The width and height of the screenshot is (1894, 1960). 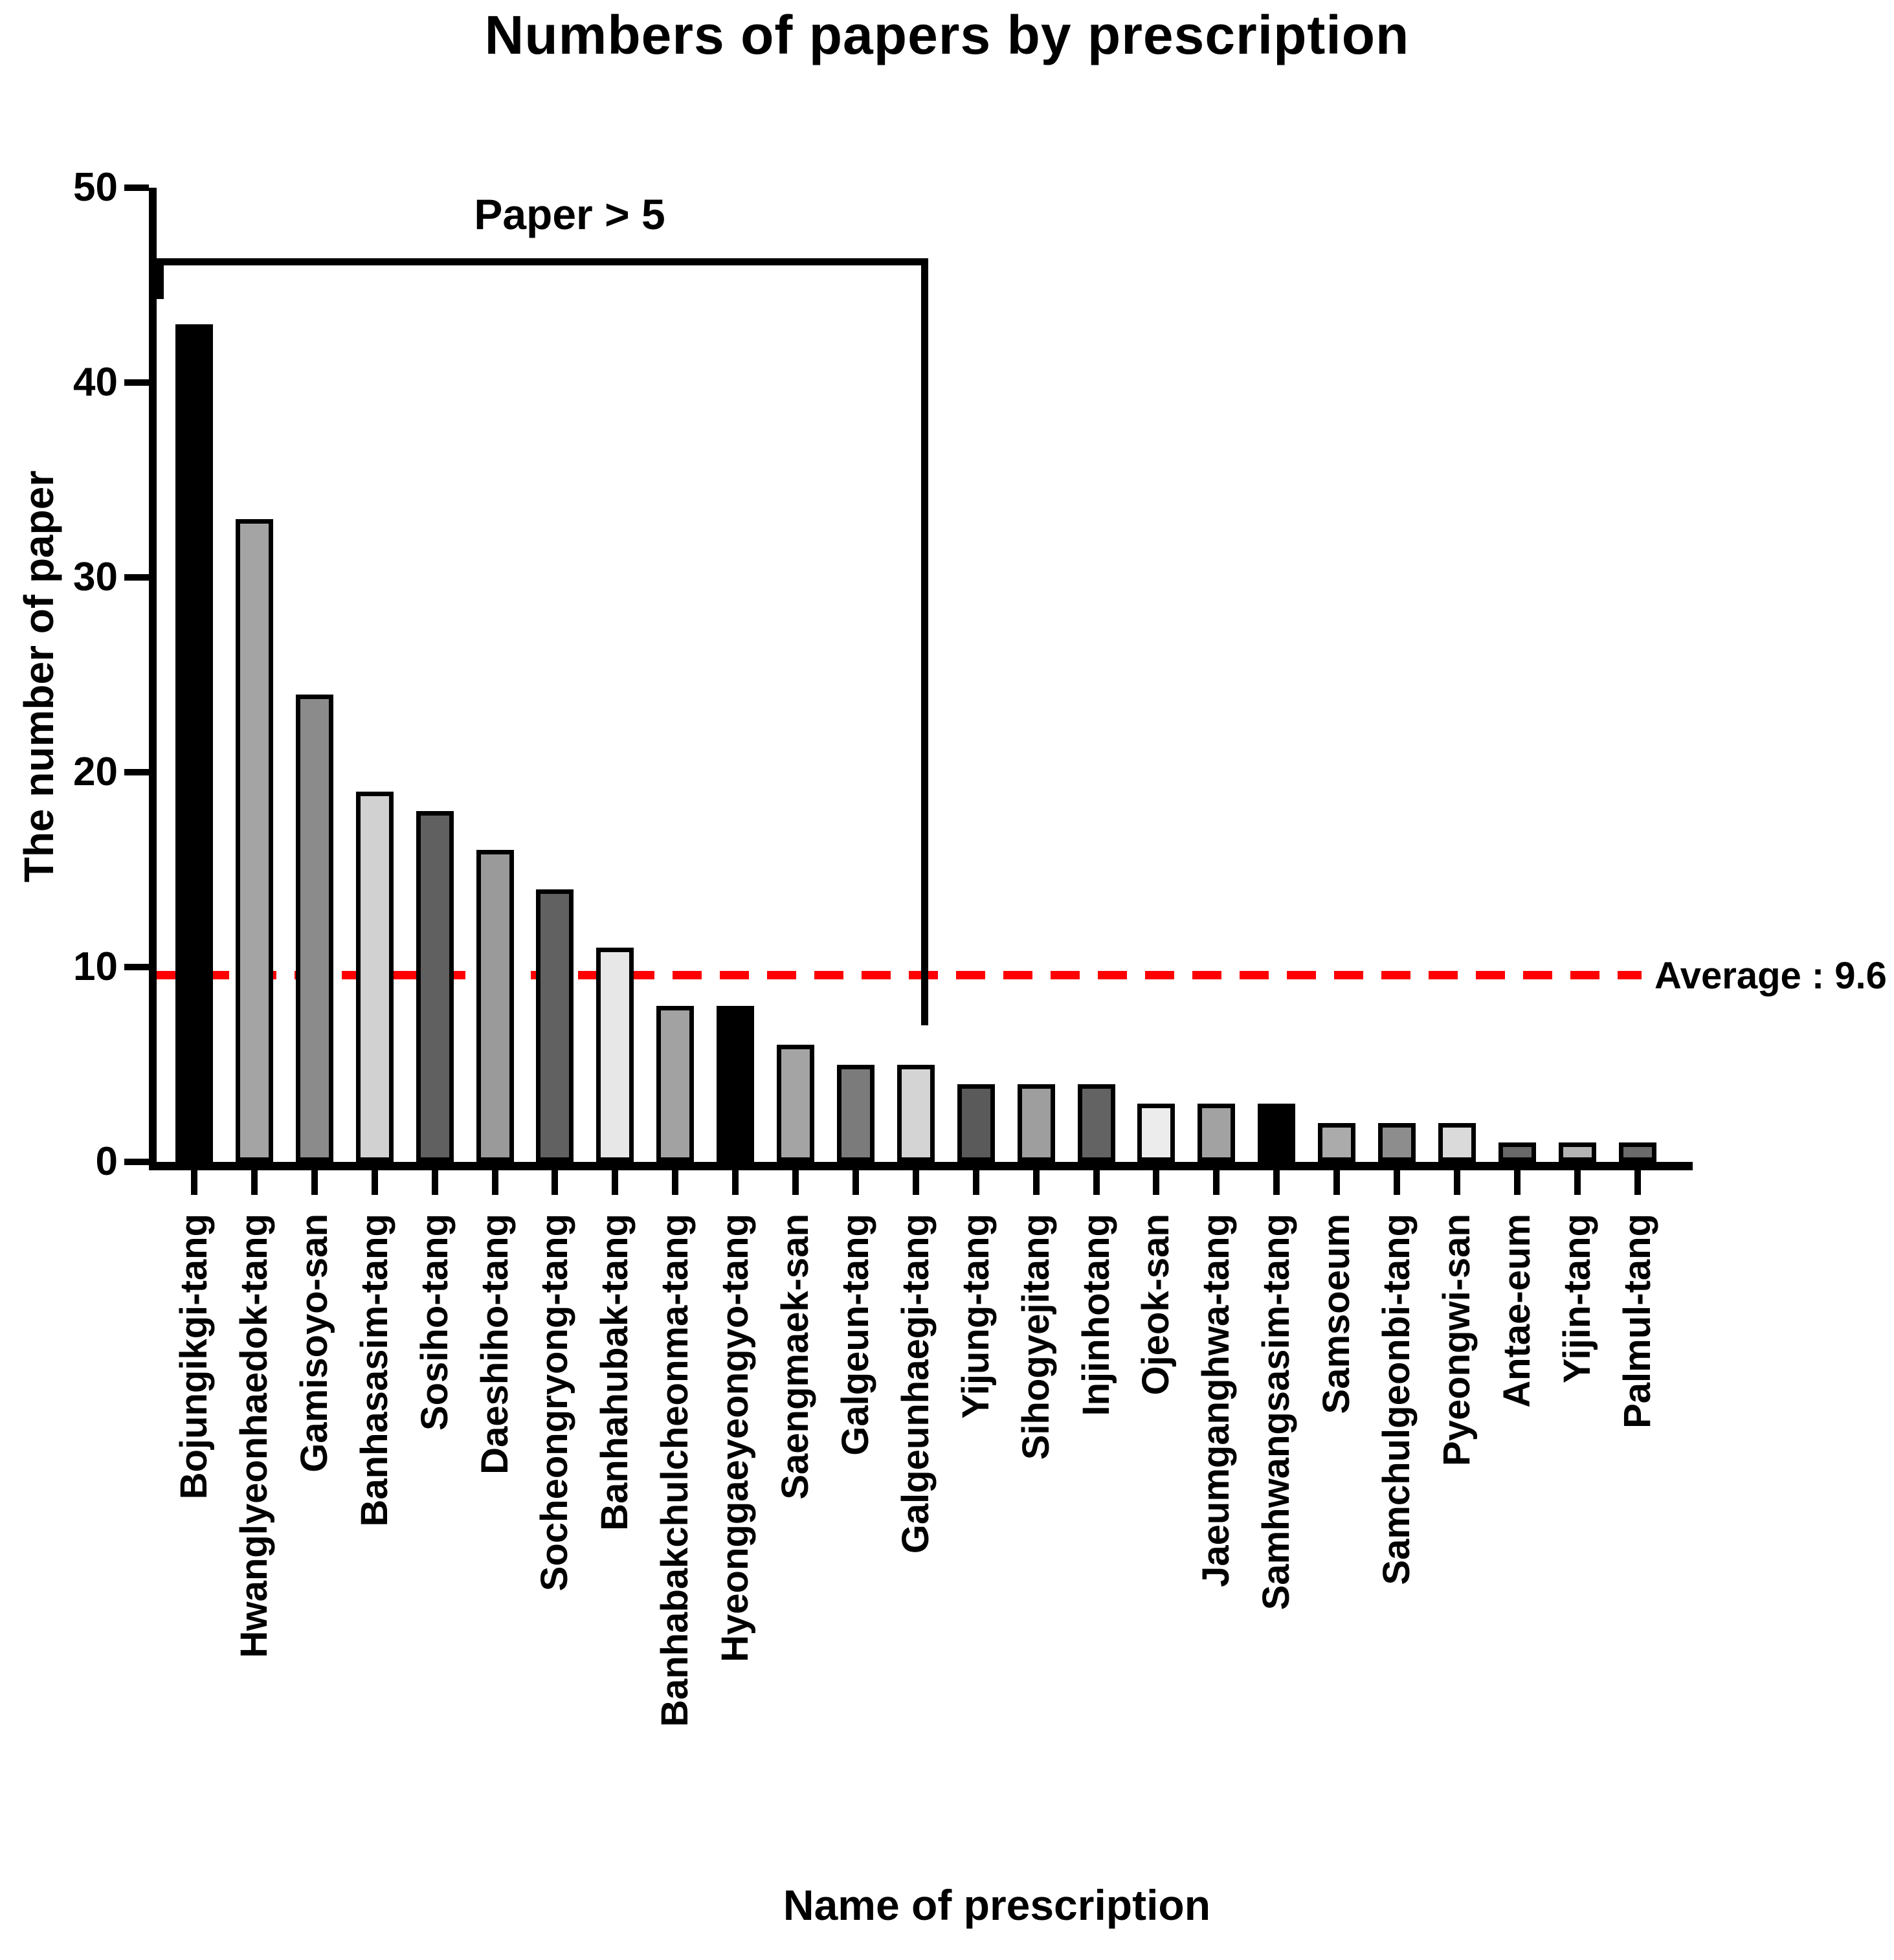 What do you see at coordinates (1397, 1142) in the screenshot?
I see `bar-Samchulgeonbi-tang` at bounding box center [1397, 1142].